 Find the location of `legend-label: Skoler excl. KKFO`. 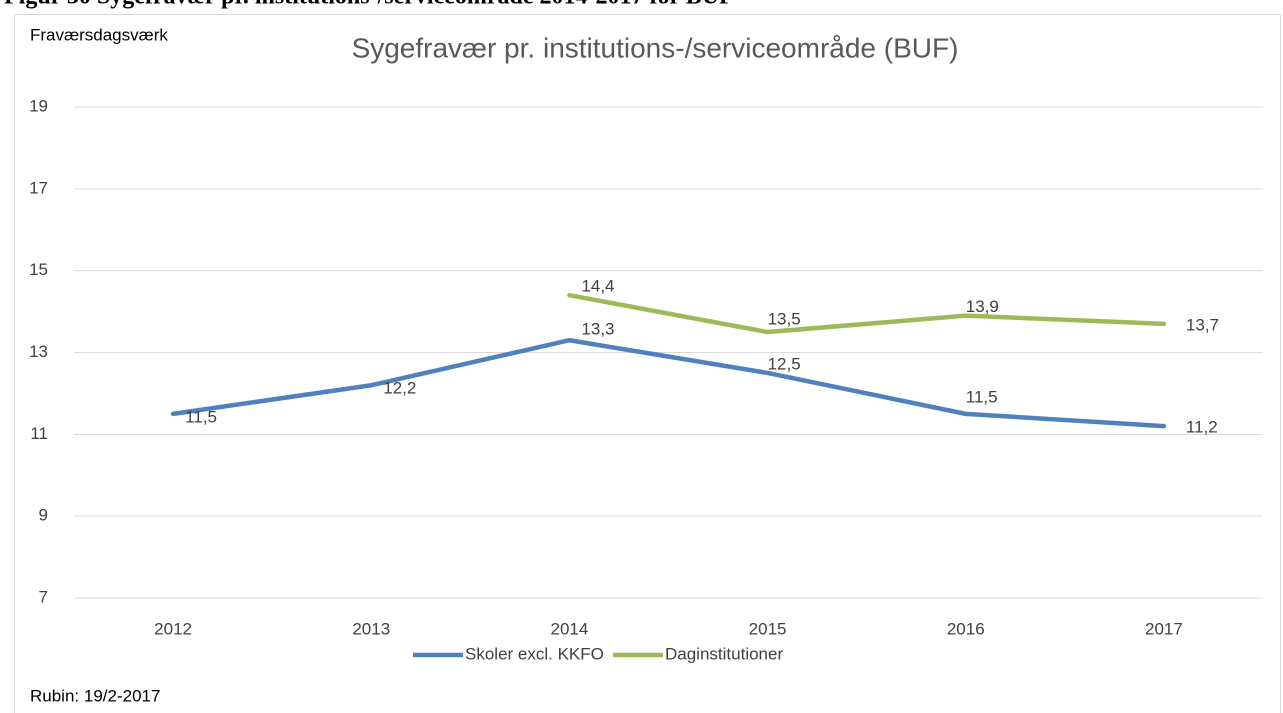

legend-label: Skoler excl. KKFO is located at coordinates (534, 653).